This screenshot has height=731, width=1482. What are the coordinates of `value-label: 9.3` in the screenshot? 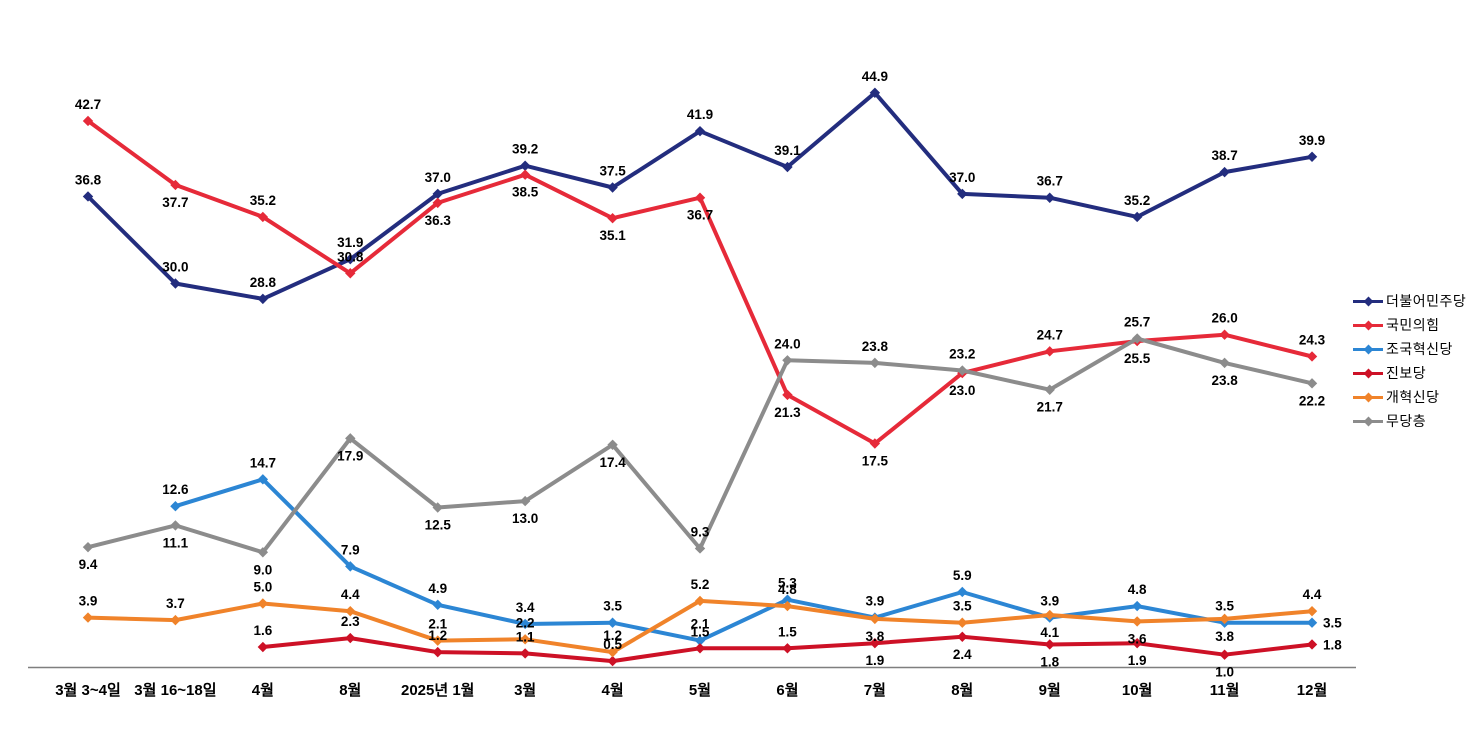 It's located at (700, 531).